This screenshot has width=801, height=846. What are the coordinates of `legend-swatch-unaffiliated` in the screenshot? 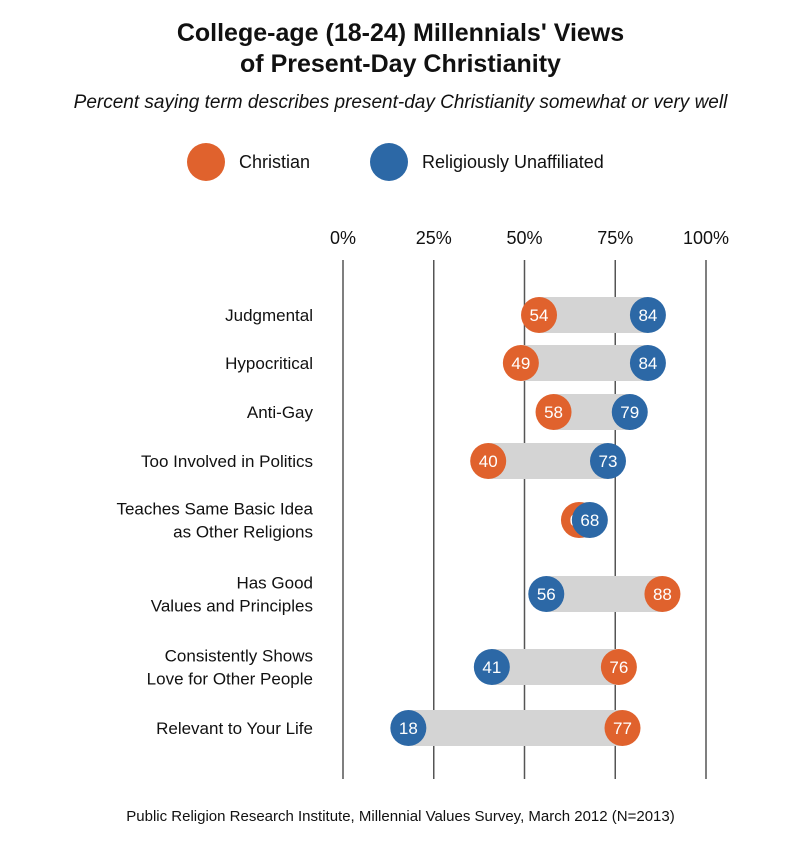 It's located at (389, 162).